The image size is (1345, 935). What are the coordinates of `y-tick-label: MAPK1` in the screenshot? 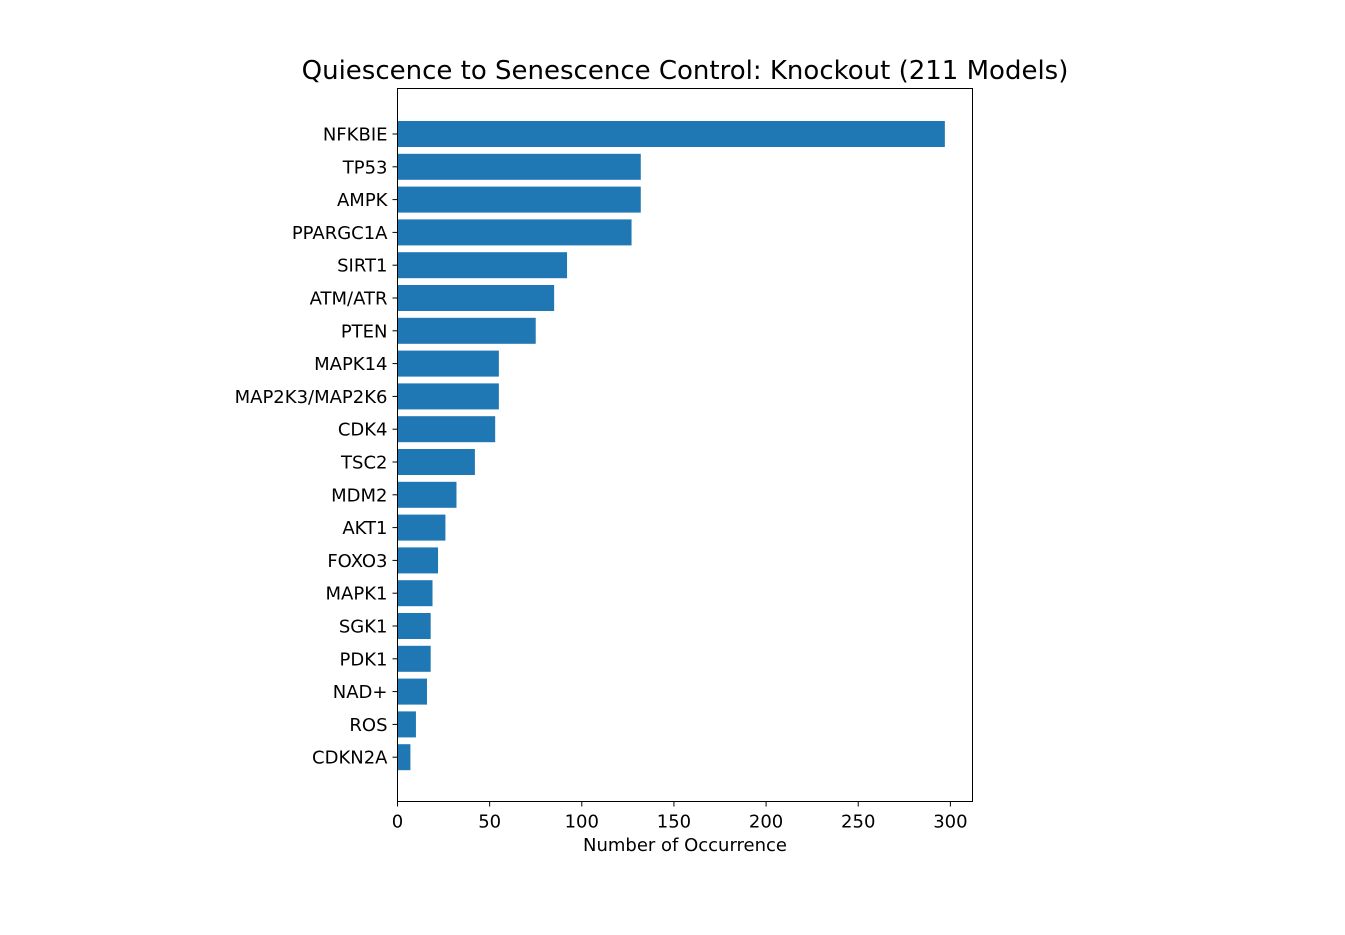 It's located at (357, 594).